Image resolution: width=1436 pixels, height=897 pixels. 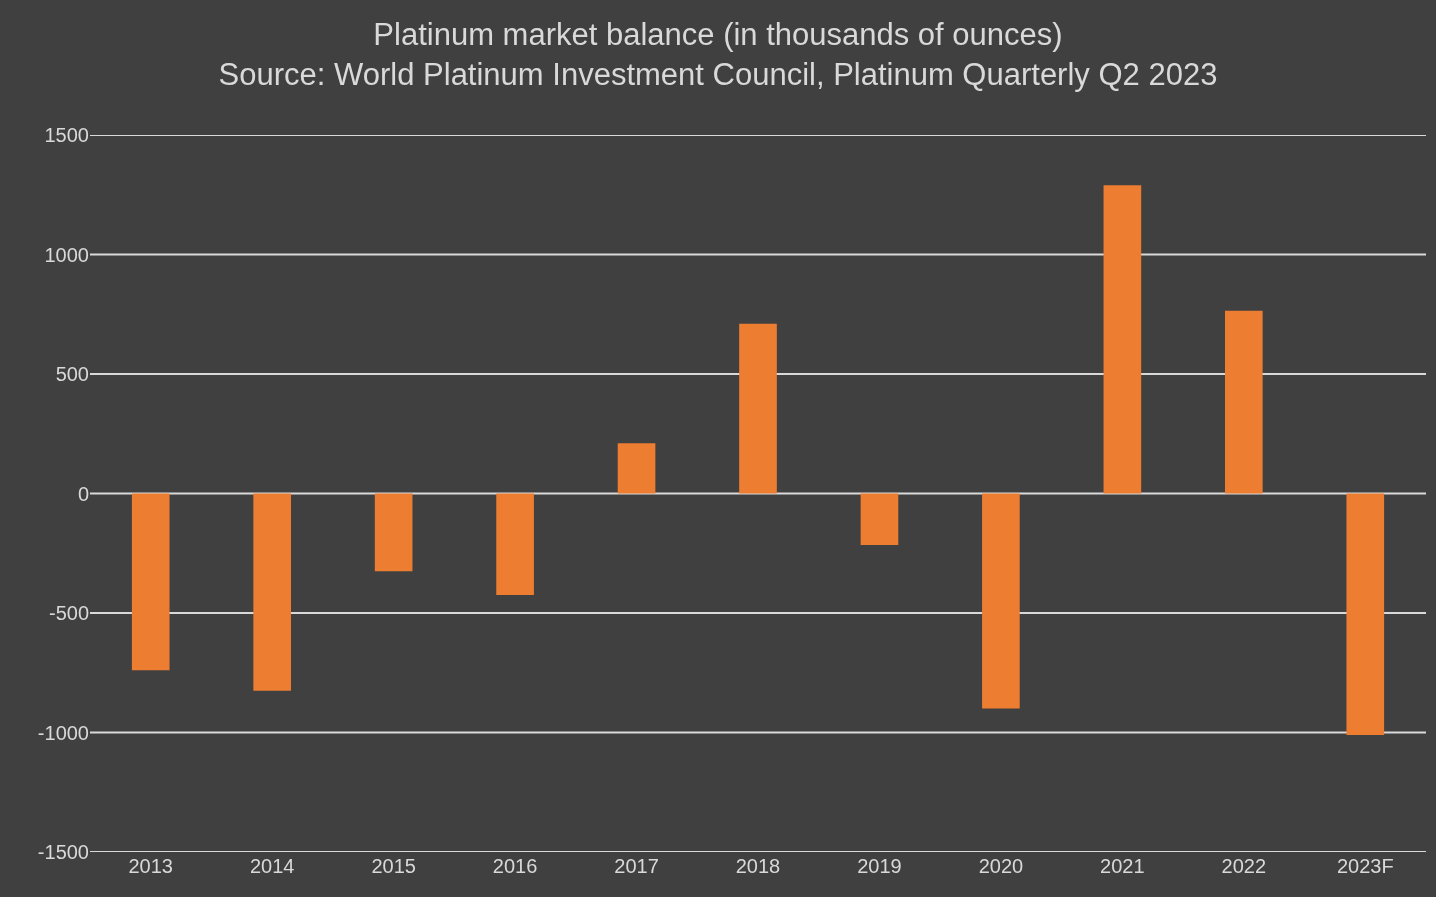 What do you see at coordinates (83, 493) in the screenshot?
I see `y-tick-label: 0` at bounding box center [83, 493].